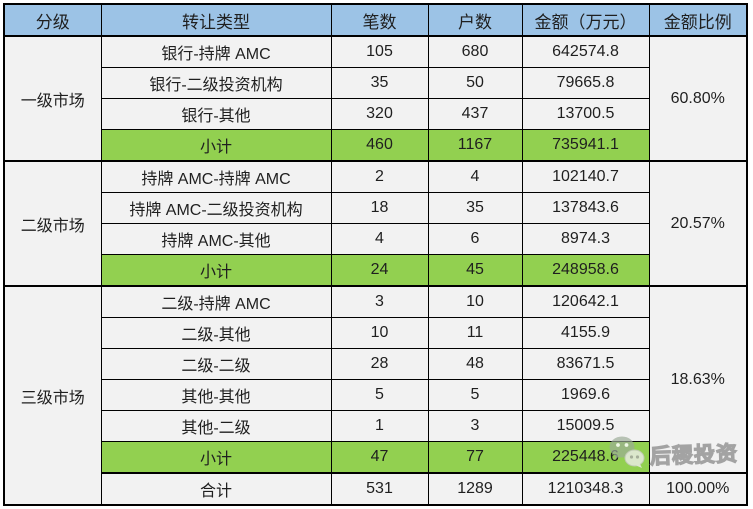  I want to click on header-households: 户数, so click(475, 20).